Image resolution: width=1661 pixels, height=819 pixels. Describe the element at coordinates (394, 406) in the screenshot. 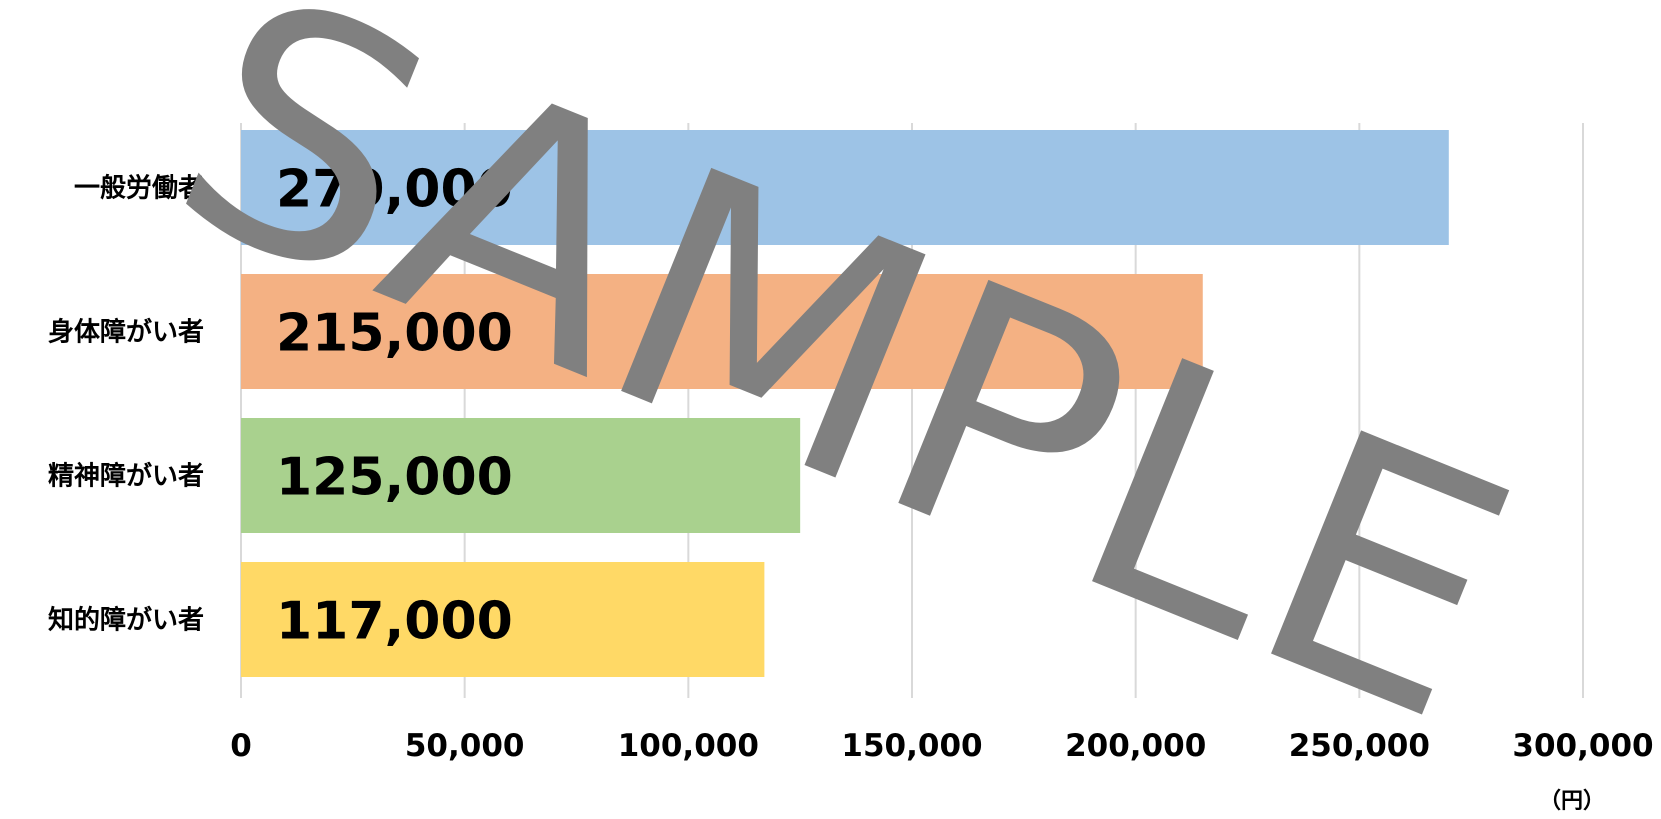

I see `data-labels: 270,000 215,000 125,000 117,000` at that location.